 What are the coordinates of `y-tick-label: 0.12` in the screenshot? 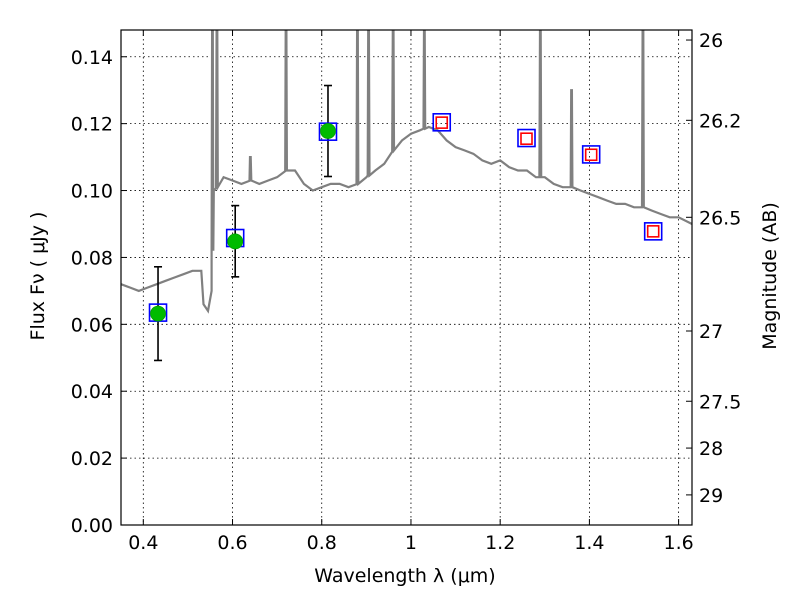 It's located at (92, 125).